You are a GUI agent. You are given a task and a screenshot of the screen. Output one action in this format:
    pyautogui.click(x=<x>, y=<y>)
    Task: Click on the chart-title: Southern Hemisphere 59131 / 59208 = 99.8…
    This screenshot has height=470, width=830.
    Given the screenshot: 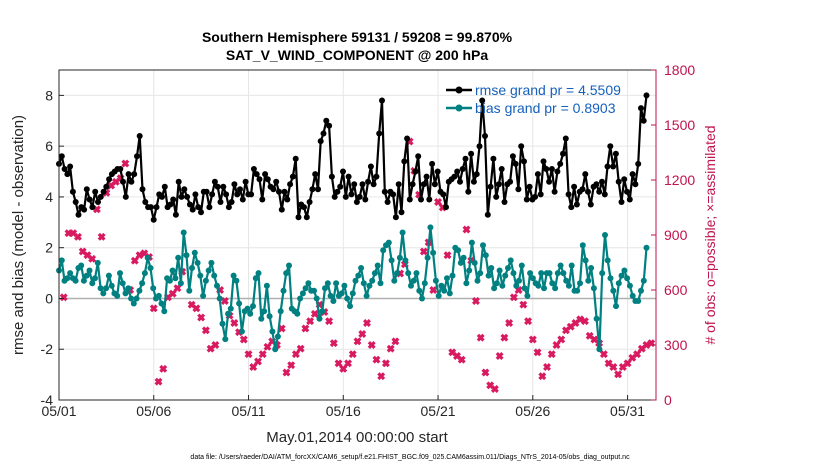 What is the action you would take?
    pyautogui.click(x=357, y=37)
    